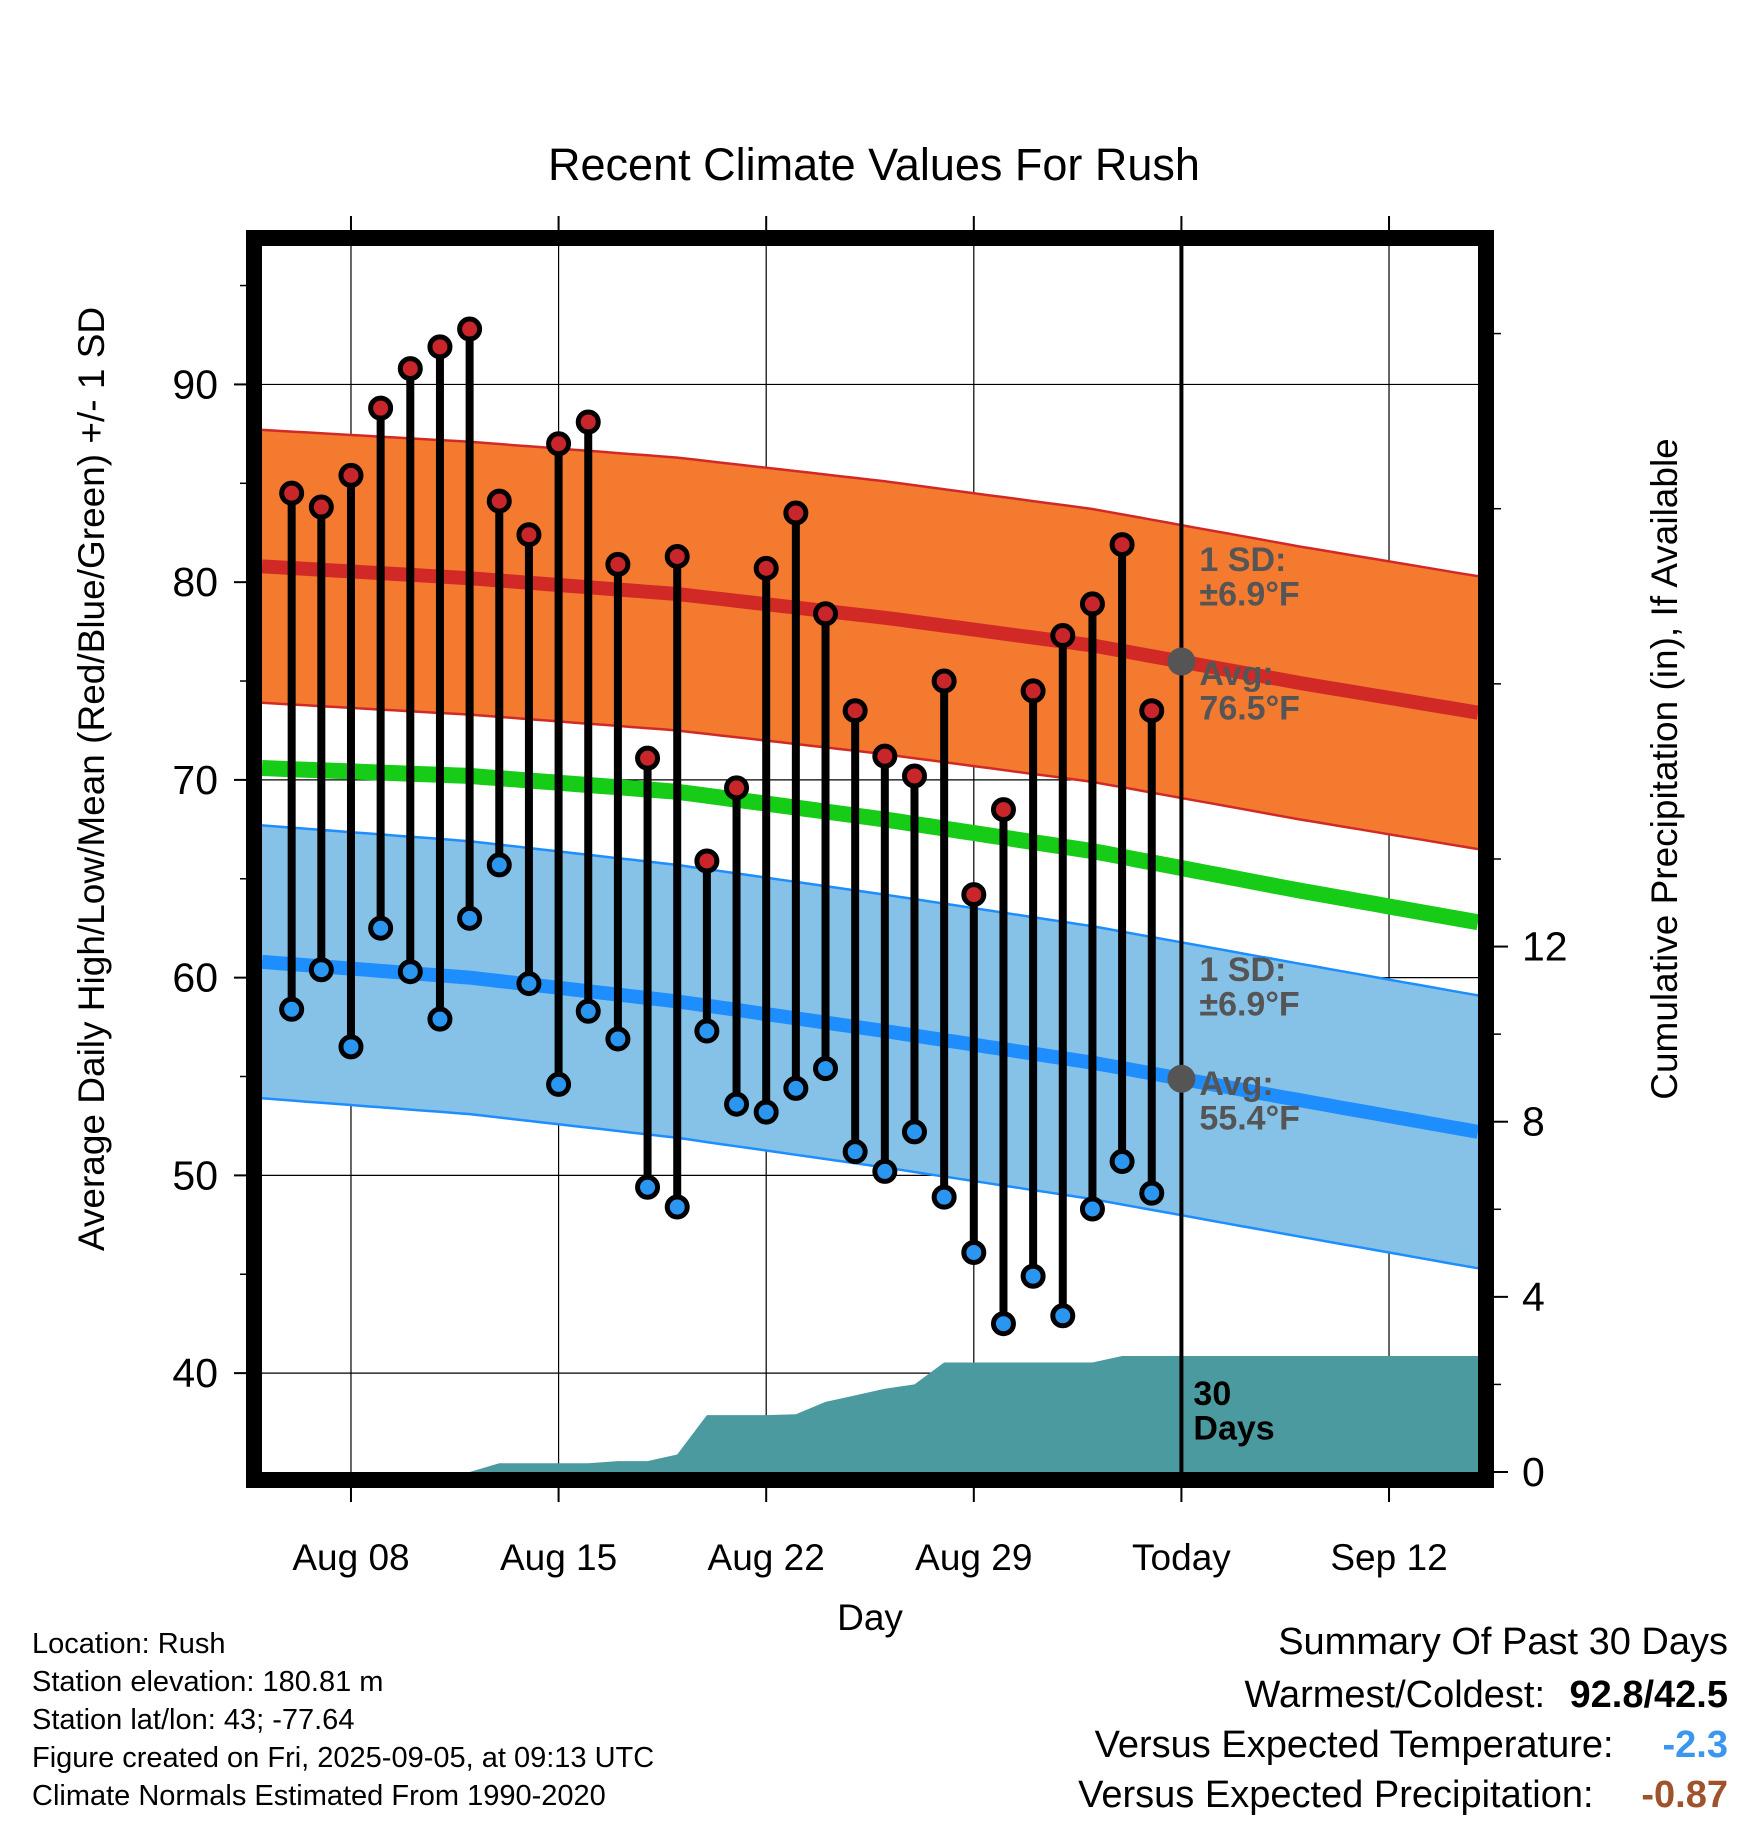  Describe the element at coordinates (1388, 1557) in the screenshot. I see `x-tick-label: Sep 12` at that location.